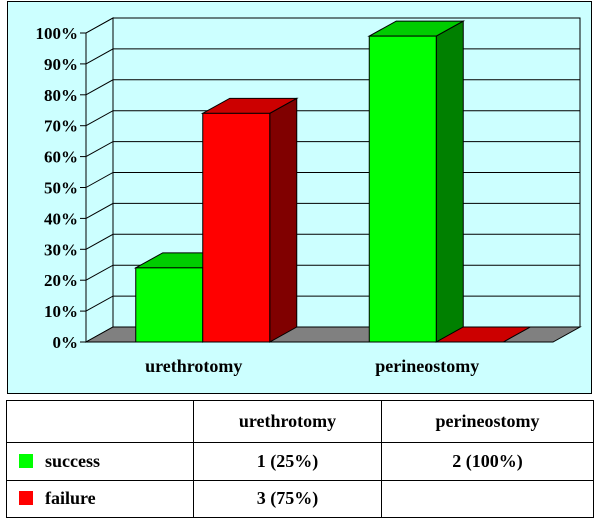 This screenshot has width=600, height=522. I want to click on success-perineostomy-bar-side, so click(449, 181).